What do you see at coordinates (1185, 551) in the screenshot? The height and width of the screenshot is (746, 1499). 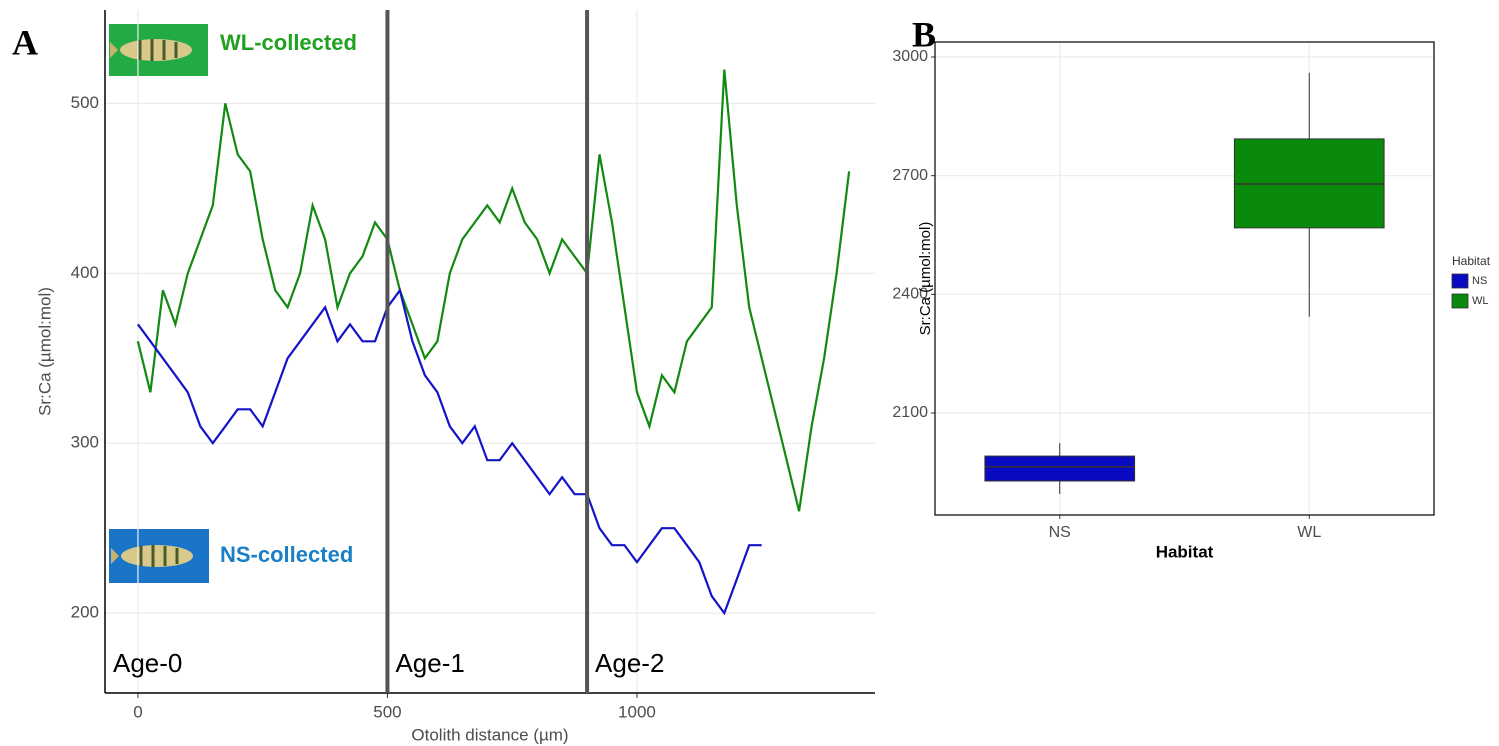 I see `x-axis-title: Habitat` at bounding box center [1185, 551].